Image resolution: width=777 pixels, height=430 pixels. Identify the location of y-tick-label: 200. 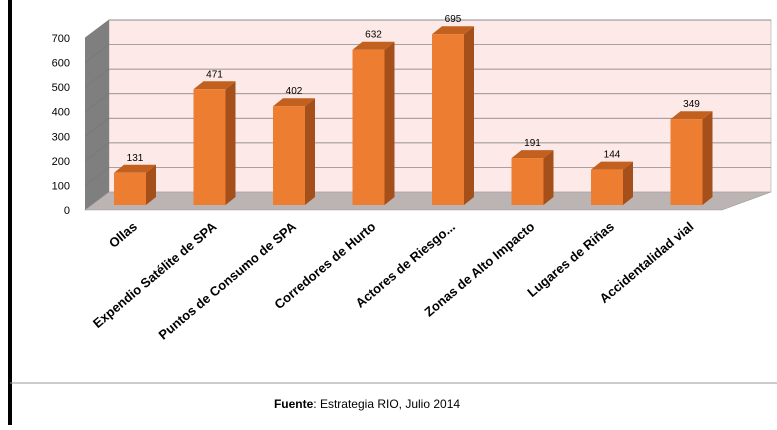
(61, 162).